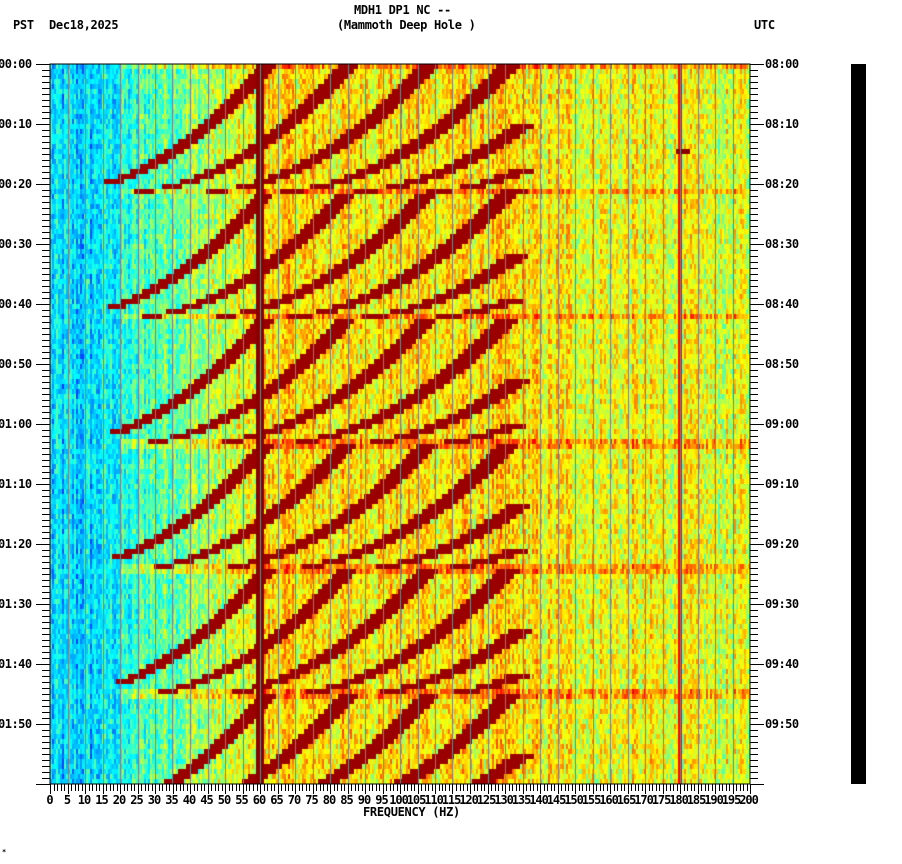 This screenshot has height=864, width=902. What do you see at coordinates (276, 800) in the screenshot?
I see `x-tick-label: 65` at bounding box center [276, 800].